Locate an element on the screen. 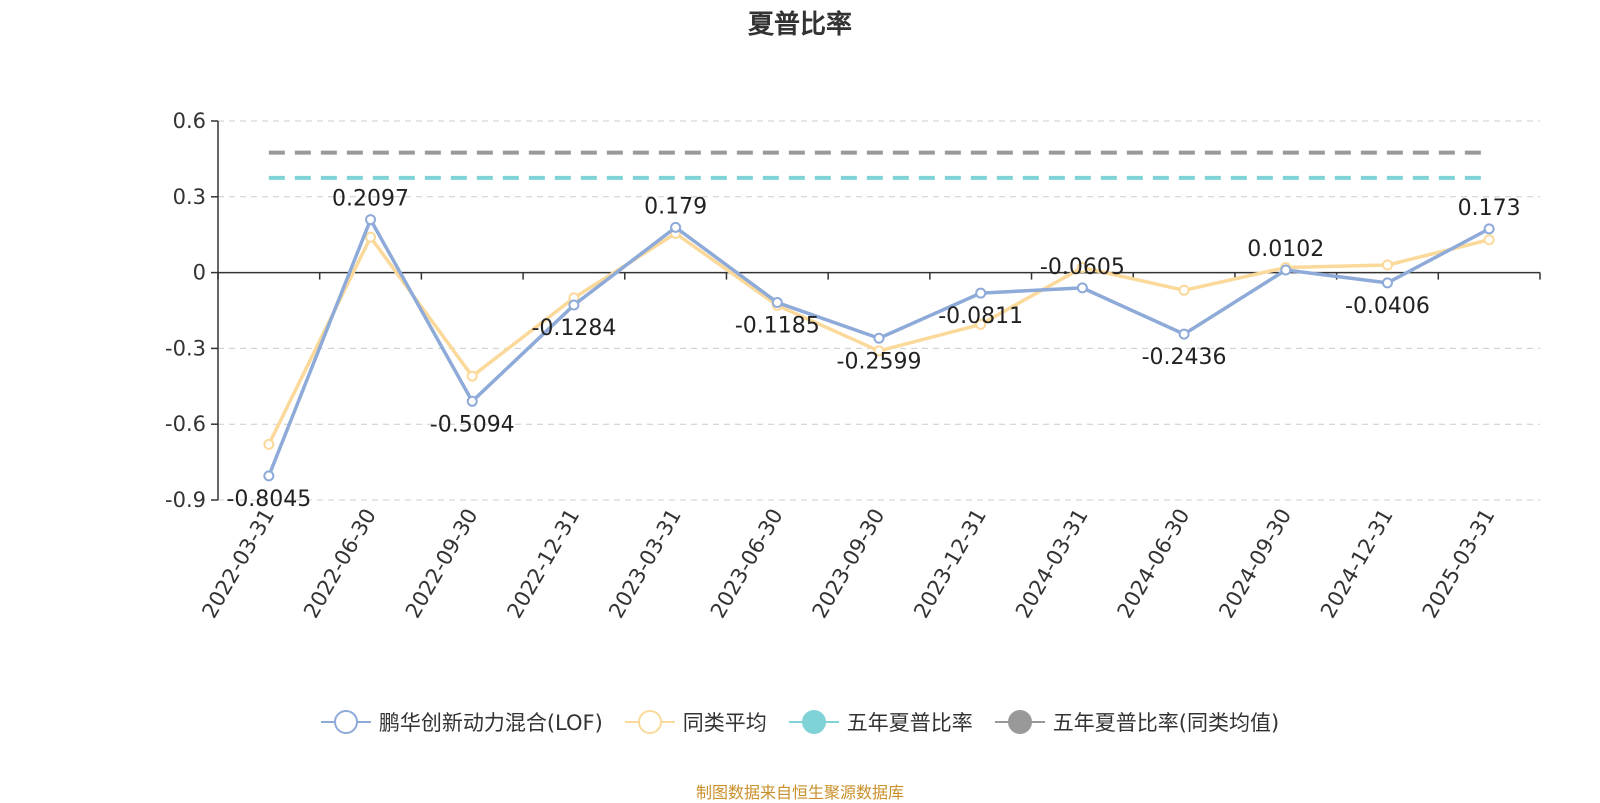 The image size is (1600, 803). legend-item: 鹏华创新动力混合(LOF) is located at coordinates (461, 722).